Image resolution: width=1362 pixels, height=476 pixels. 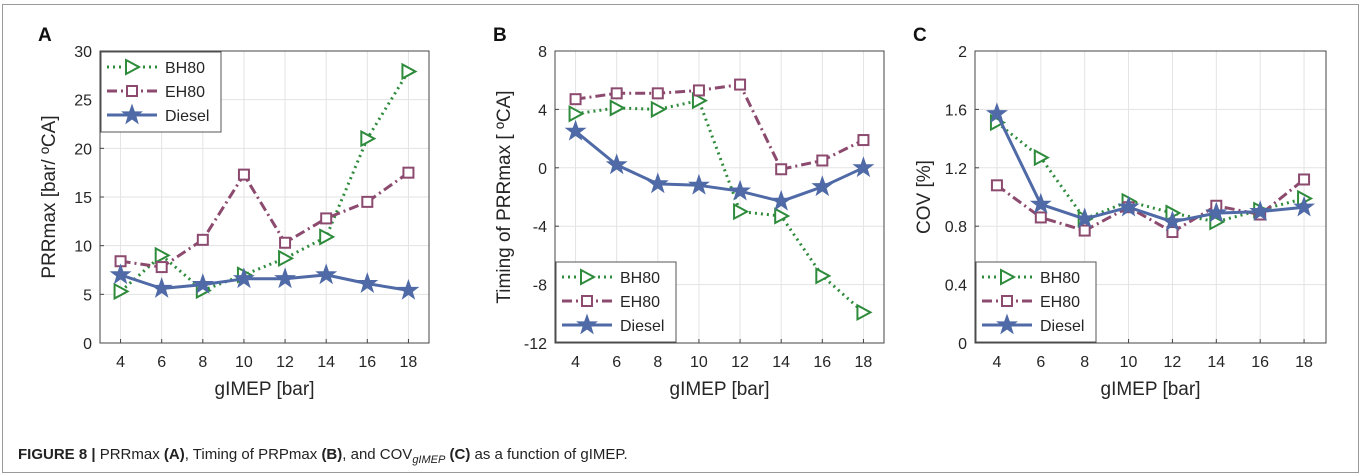 What do you see at coordinates (956, 110) in the screenshot?
I see `y-tick-label: 1.6` at bounding box center [956, 110].